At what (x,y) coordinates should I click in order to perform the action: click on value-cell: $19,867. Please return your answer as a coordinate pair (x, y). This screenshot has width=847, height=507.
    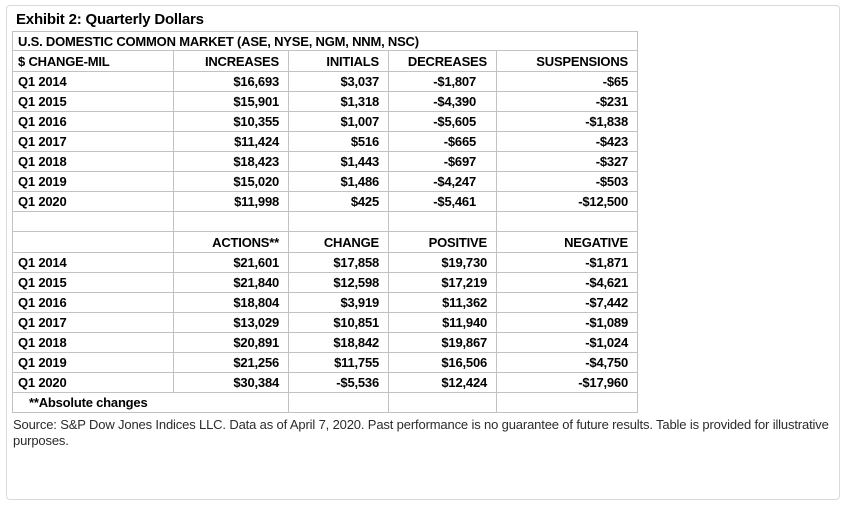
    Looking at the image, I should click on (442, 342).